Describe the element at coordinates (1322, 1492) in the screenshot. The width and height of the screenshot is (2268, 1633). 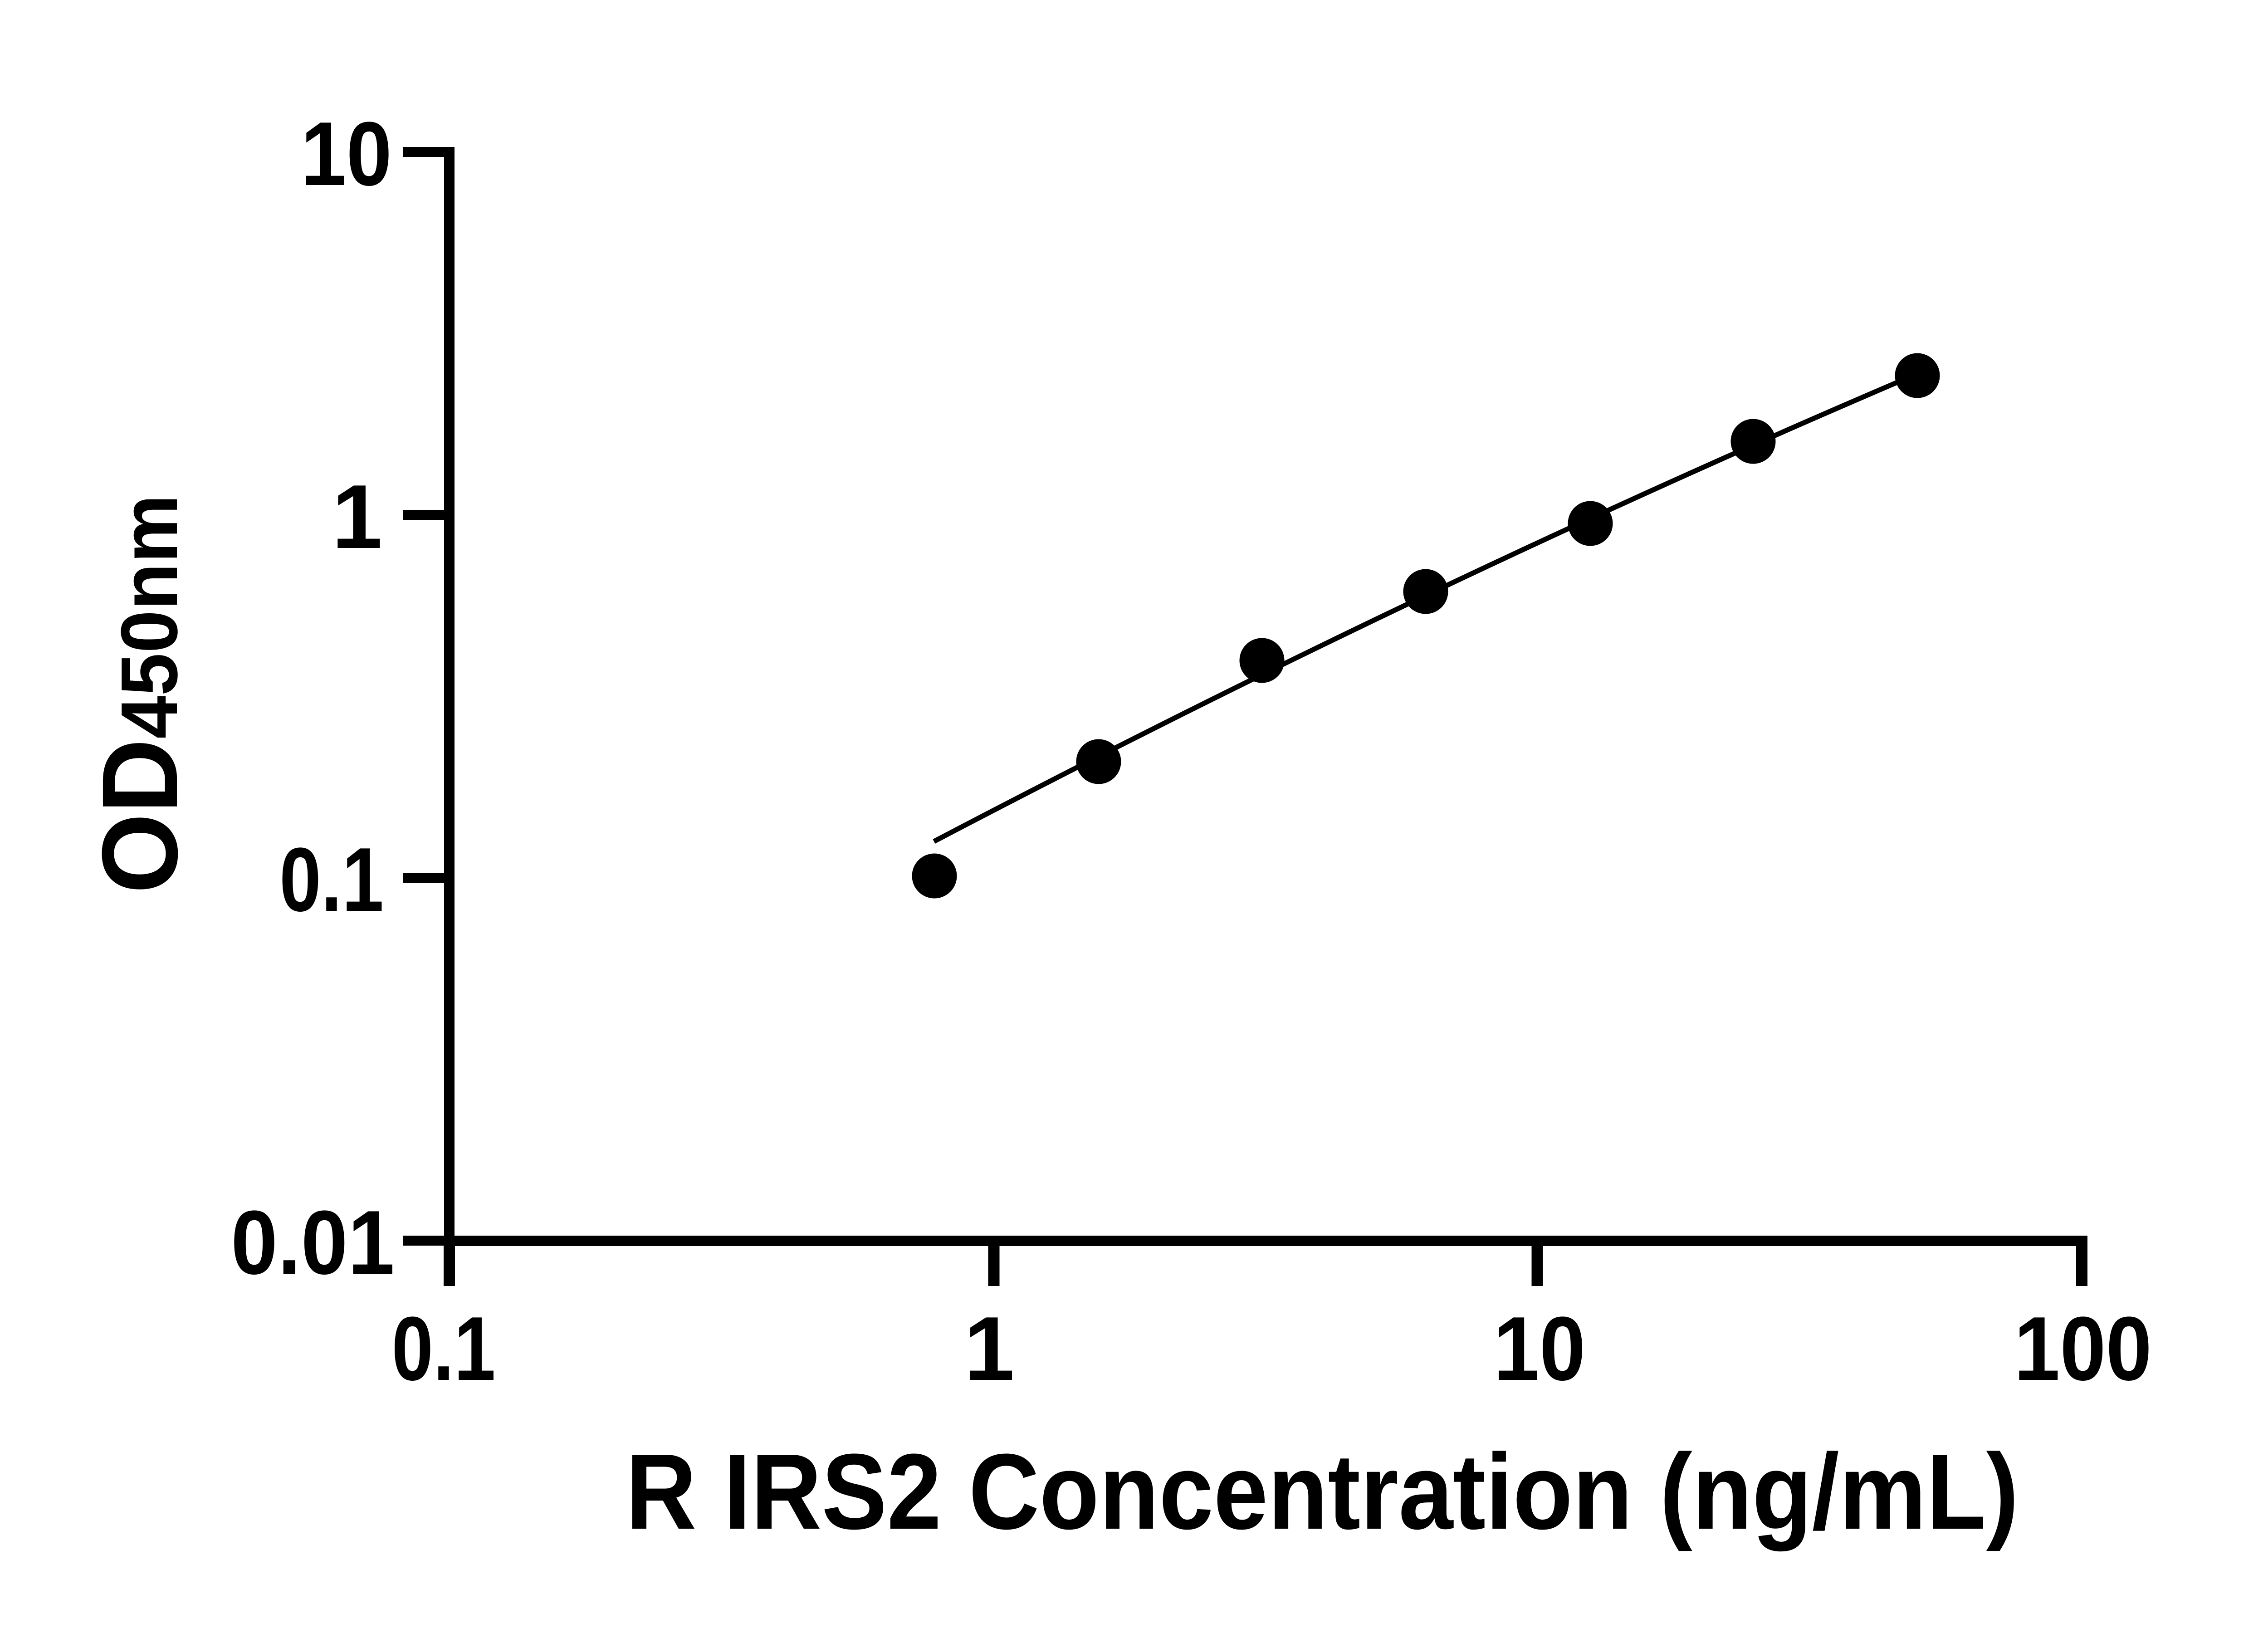
I see `svg-text: R IRS2 Concentration (ng/mL)` at that location.